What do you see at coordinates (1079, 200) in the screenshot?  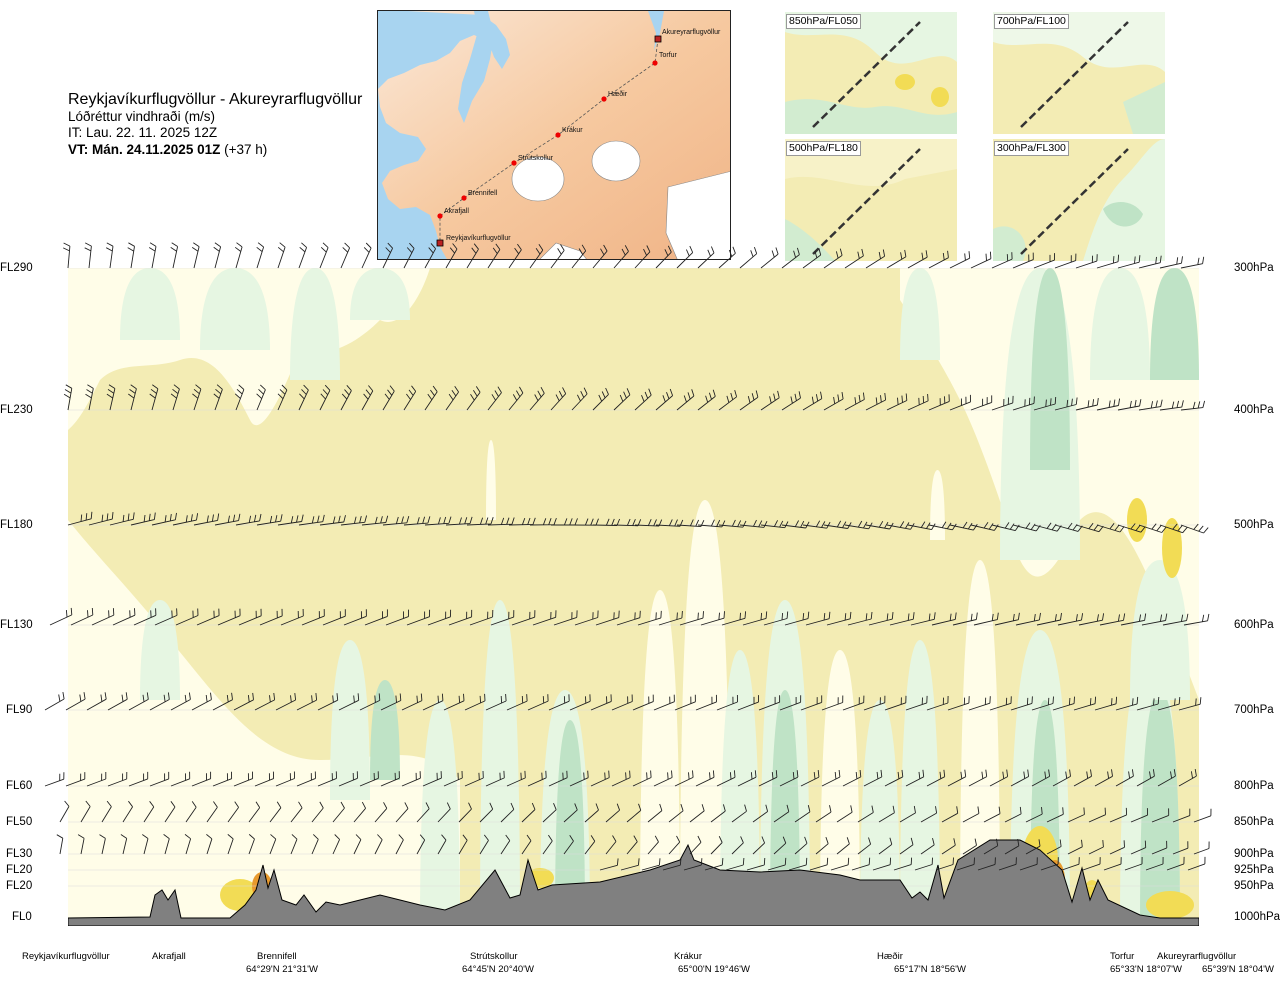 I see `inset-300: 300hPa/FL300` at bounding box center [1079, 200].